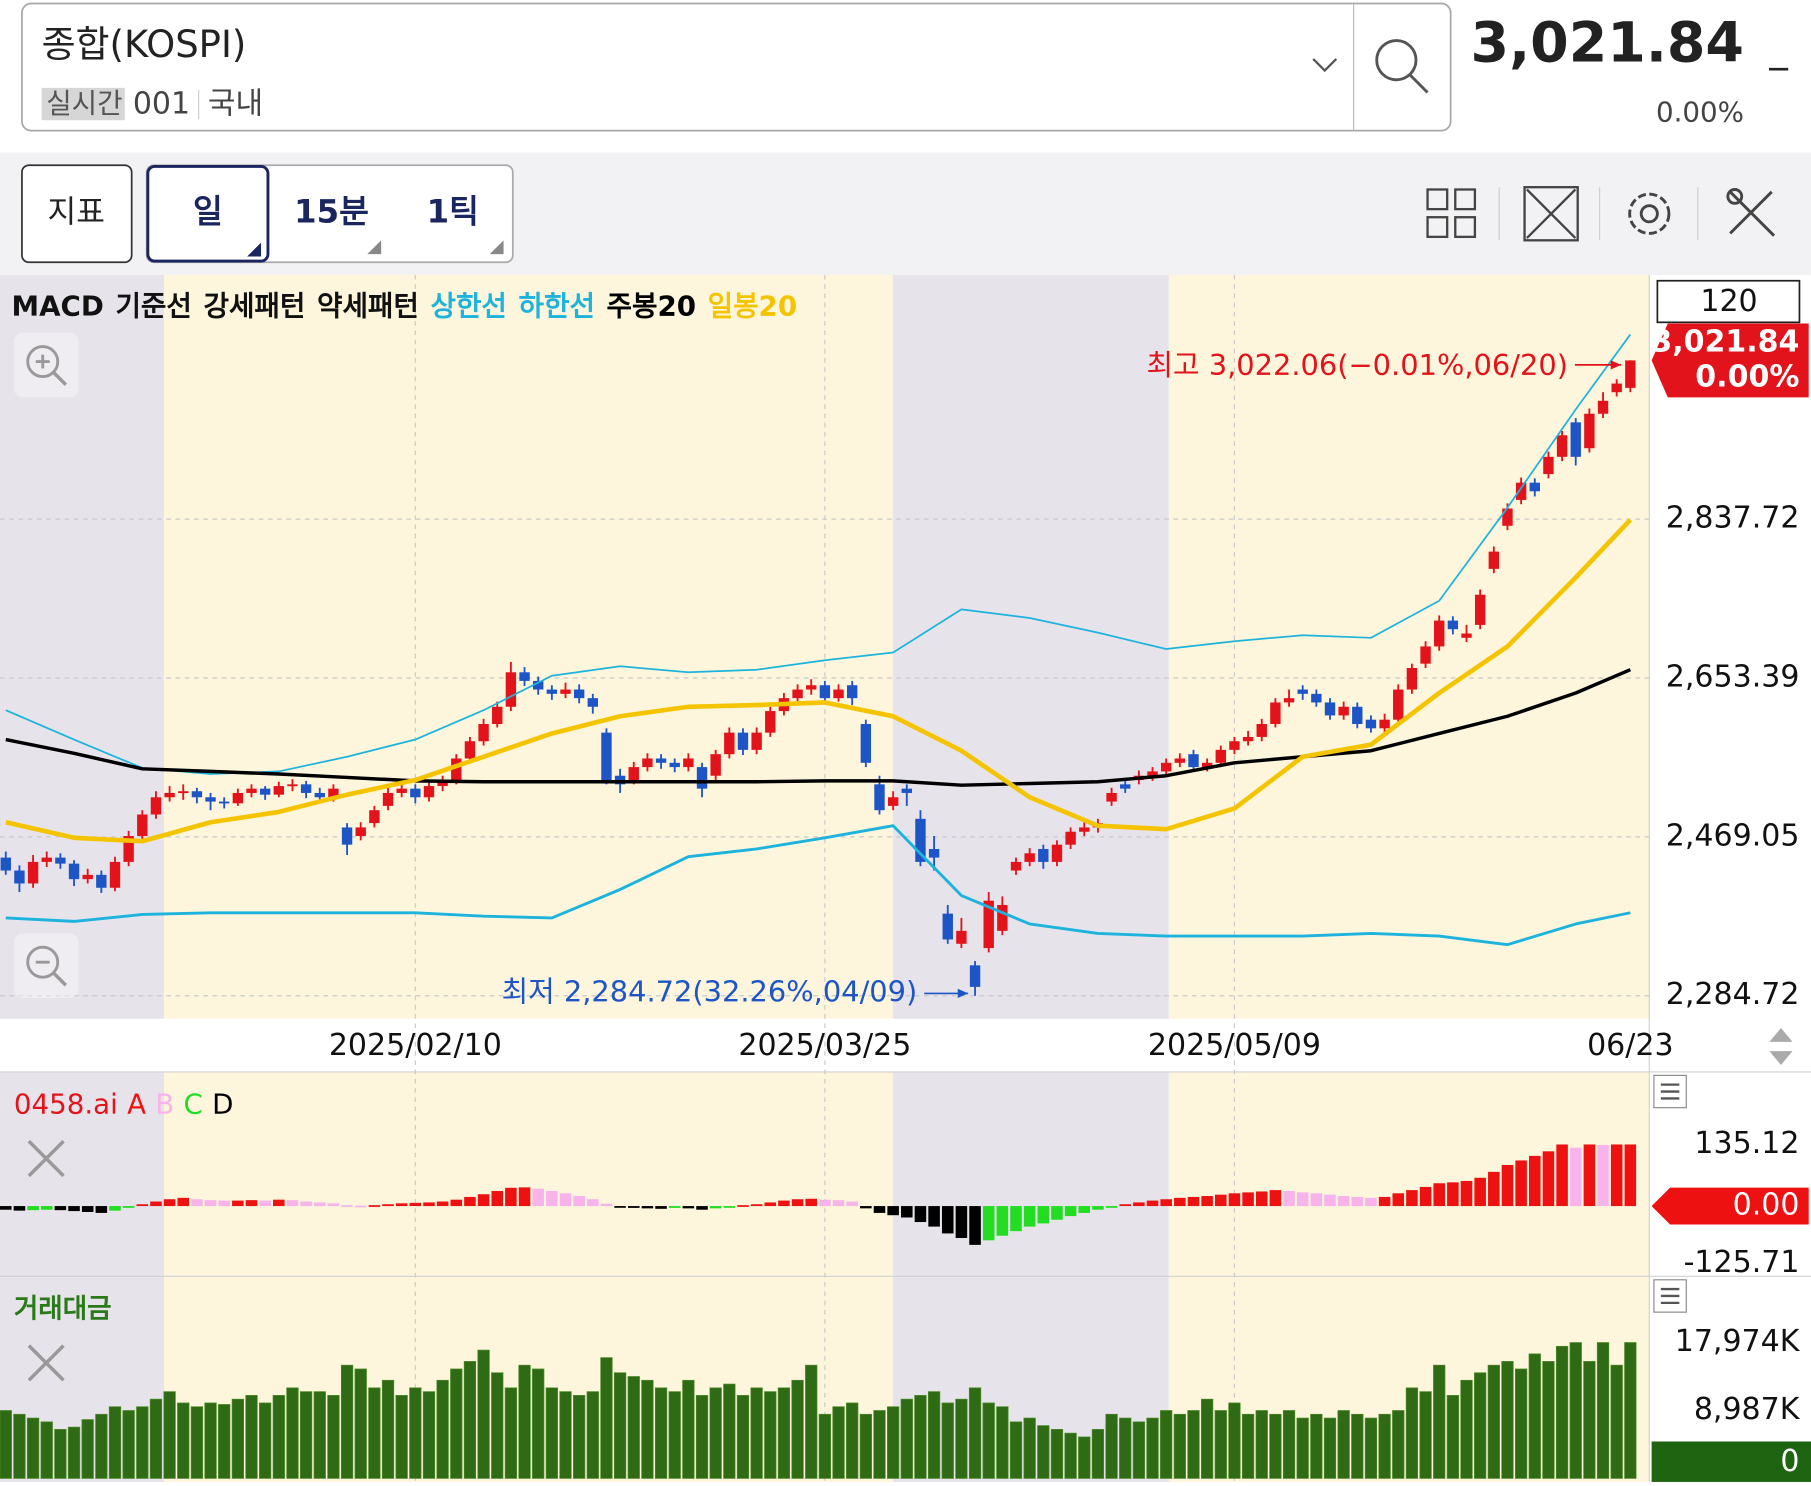 Image resolution: width=1811 pixels, height=1486 pixels. I want to click on search-box, so click(736, 67).